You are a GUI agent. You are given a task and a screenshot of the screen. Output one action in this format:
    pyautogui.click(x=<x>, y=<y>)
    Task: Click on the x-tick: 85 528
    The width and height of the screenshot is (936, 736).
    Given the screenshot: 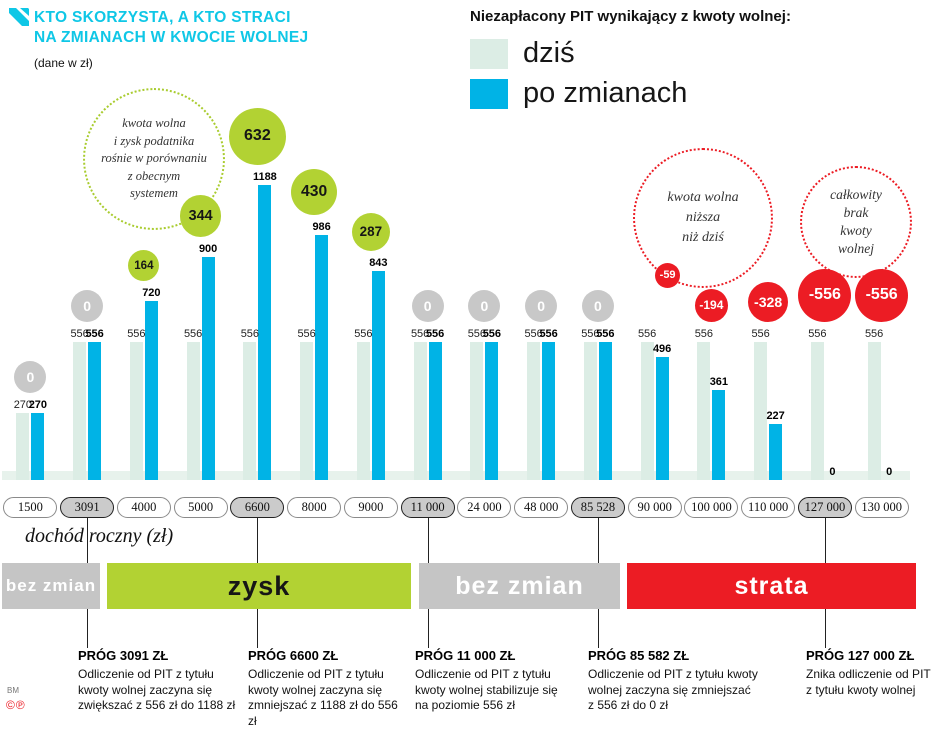 What is the action you would take?
    pyautogui.click(x=597, y=507)
    